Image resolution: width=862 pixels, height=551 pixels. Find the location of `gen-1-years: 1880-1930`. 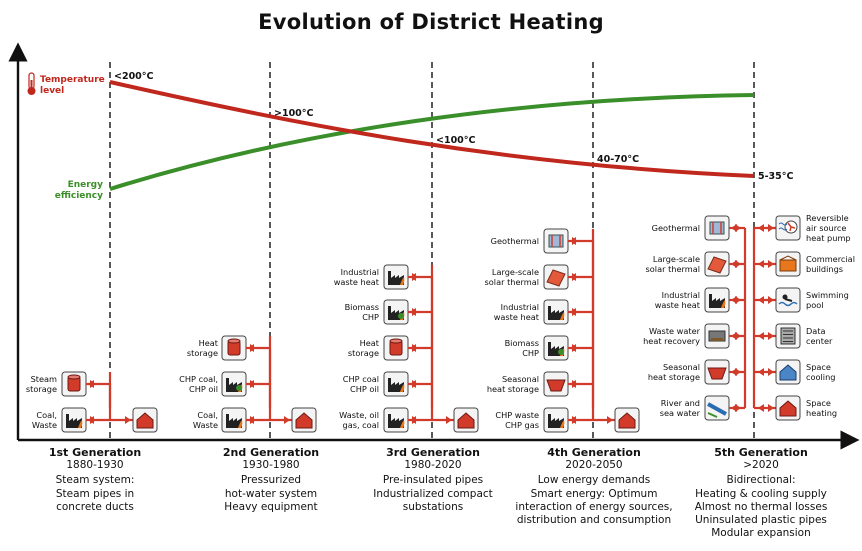

gen-1-years: 1880-1930 is located at coordinates (95, 465).